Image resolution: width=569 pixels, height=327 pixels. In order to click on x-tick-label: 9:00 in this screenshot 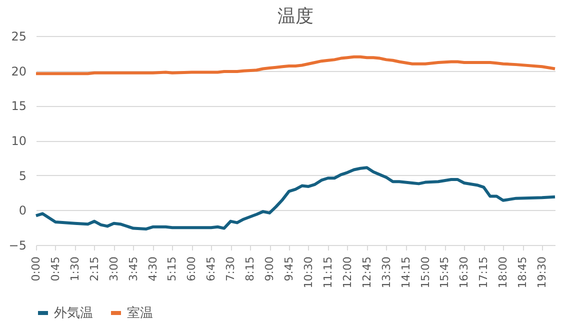, I will do `click(269, 269)`.